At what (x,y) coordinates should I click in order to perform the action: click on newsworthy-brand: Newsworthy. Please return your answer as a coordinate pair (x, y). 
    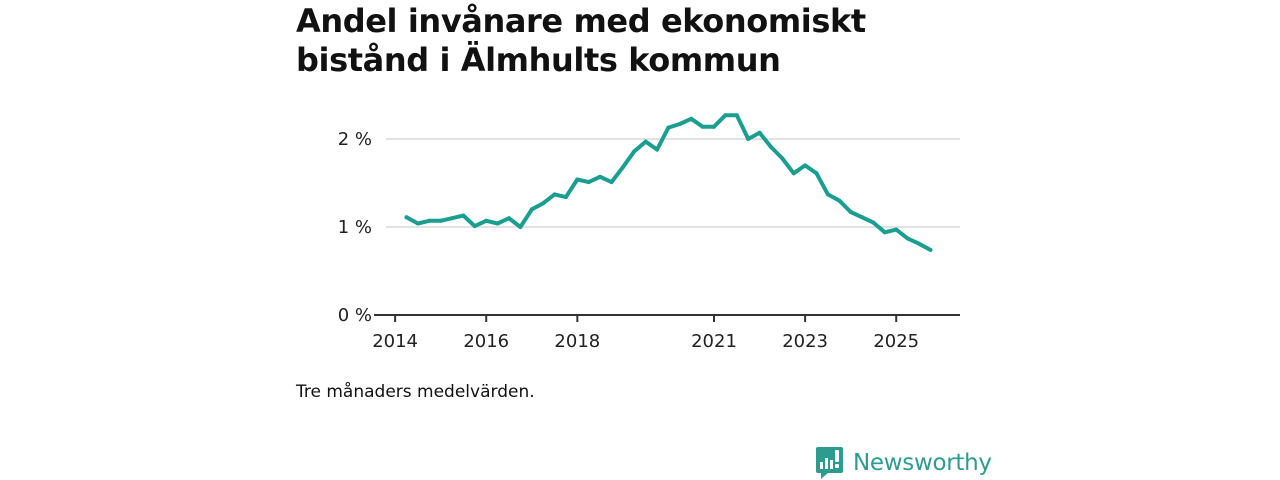
    Looking at the image, I should click on (904, 463).